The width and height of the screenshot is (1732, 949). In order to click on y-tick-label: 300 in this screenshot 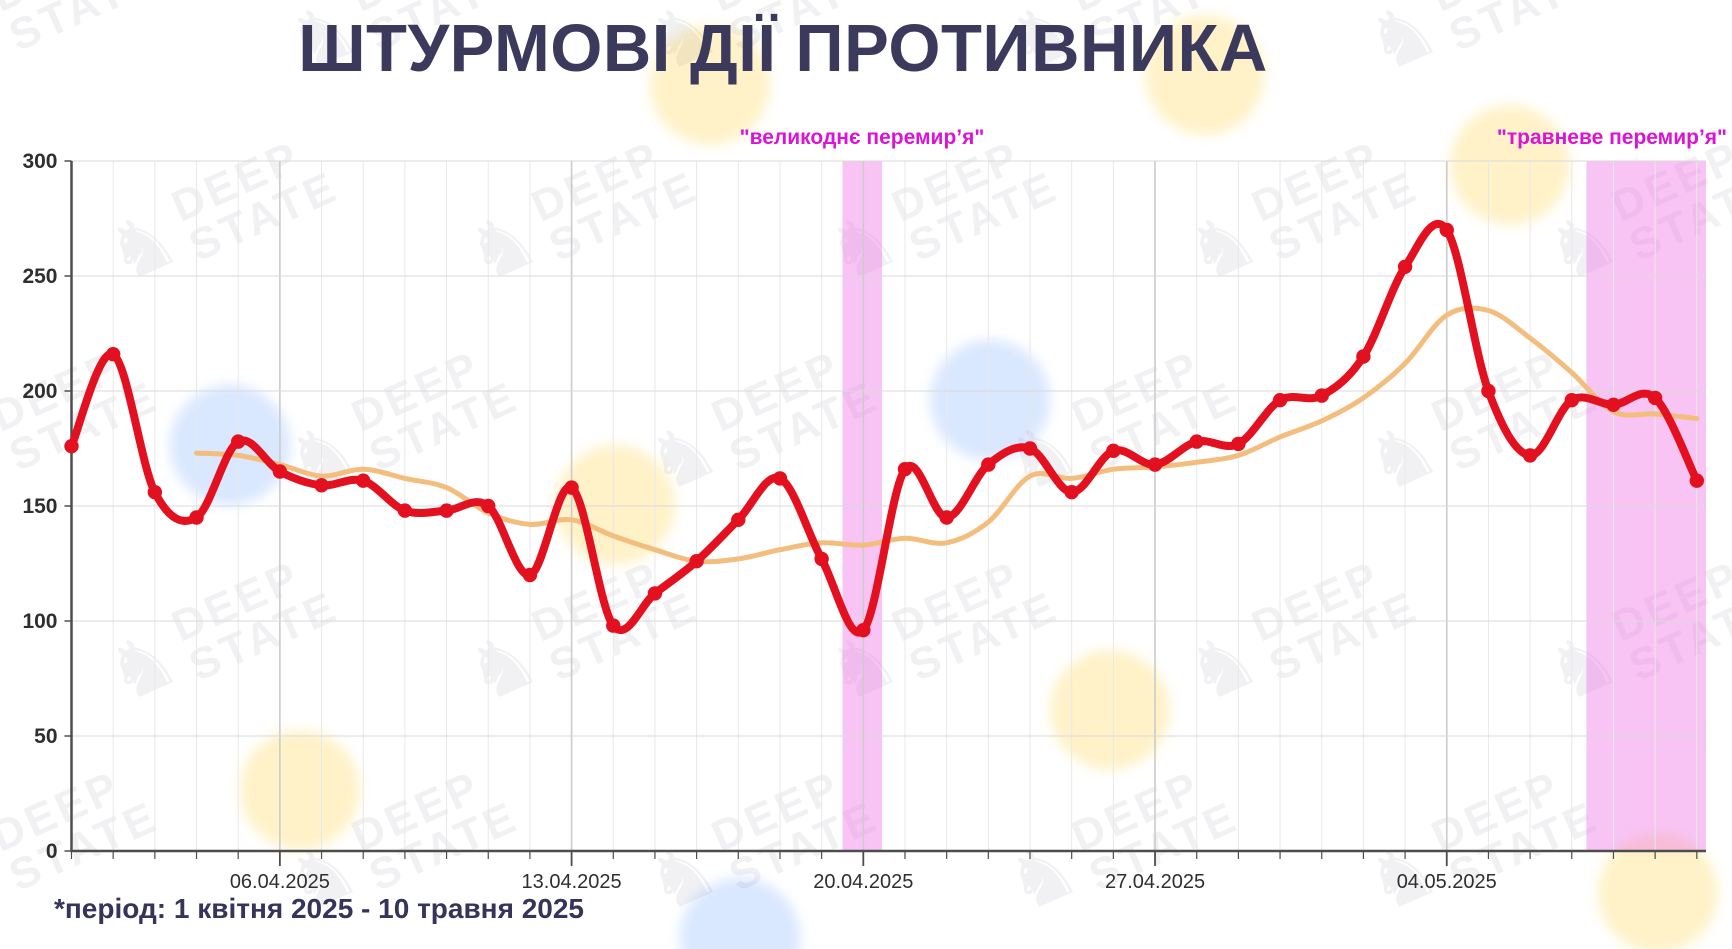, I will do `click(39, 161)`.